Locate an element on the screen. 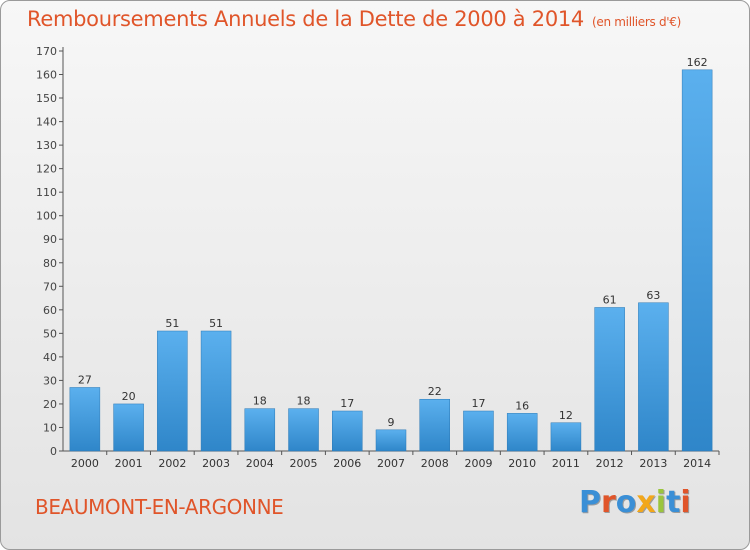  x-tick-label: 2008 is located at coordinates (435, 463).